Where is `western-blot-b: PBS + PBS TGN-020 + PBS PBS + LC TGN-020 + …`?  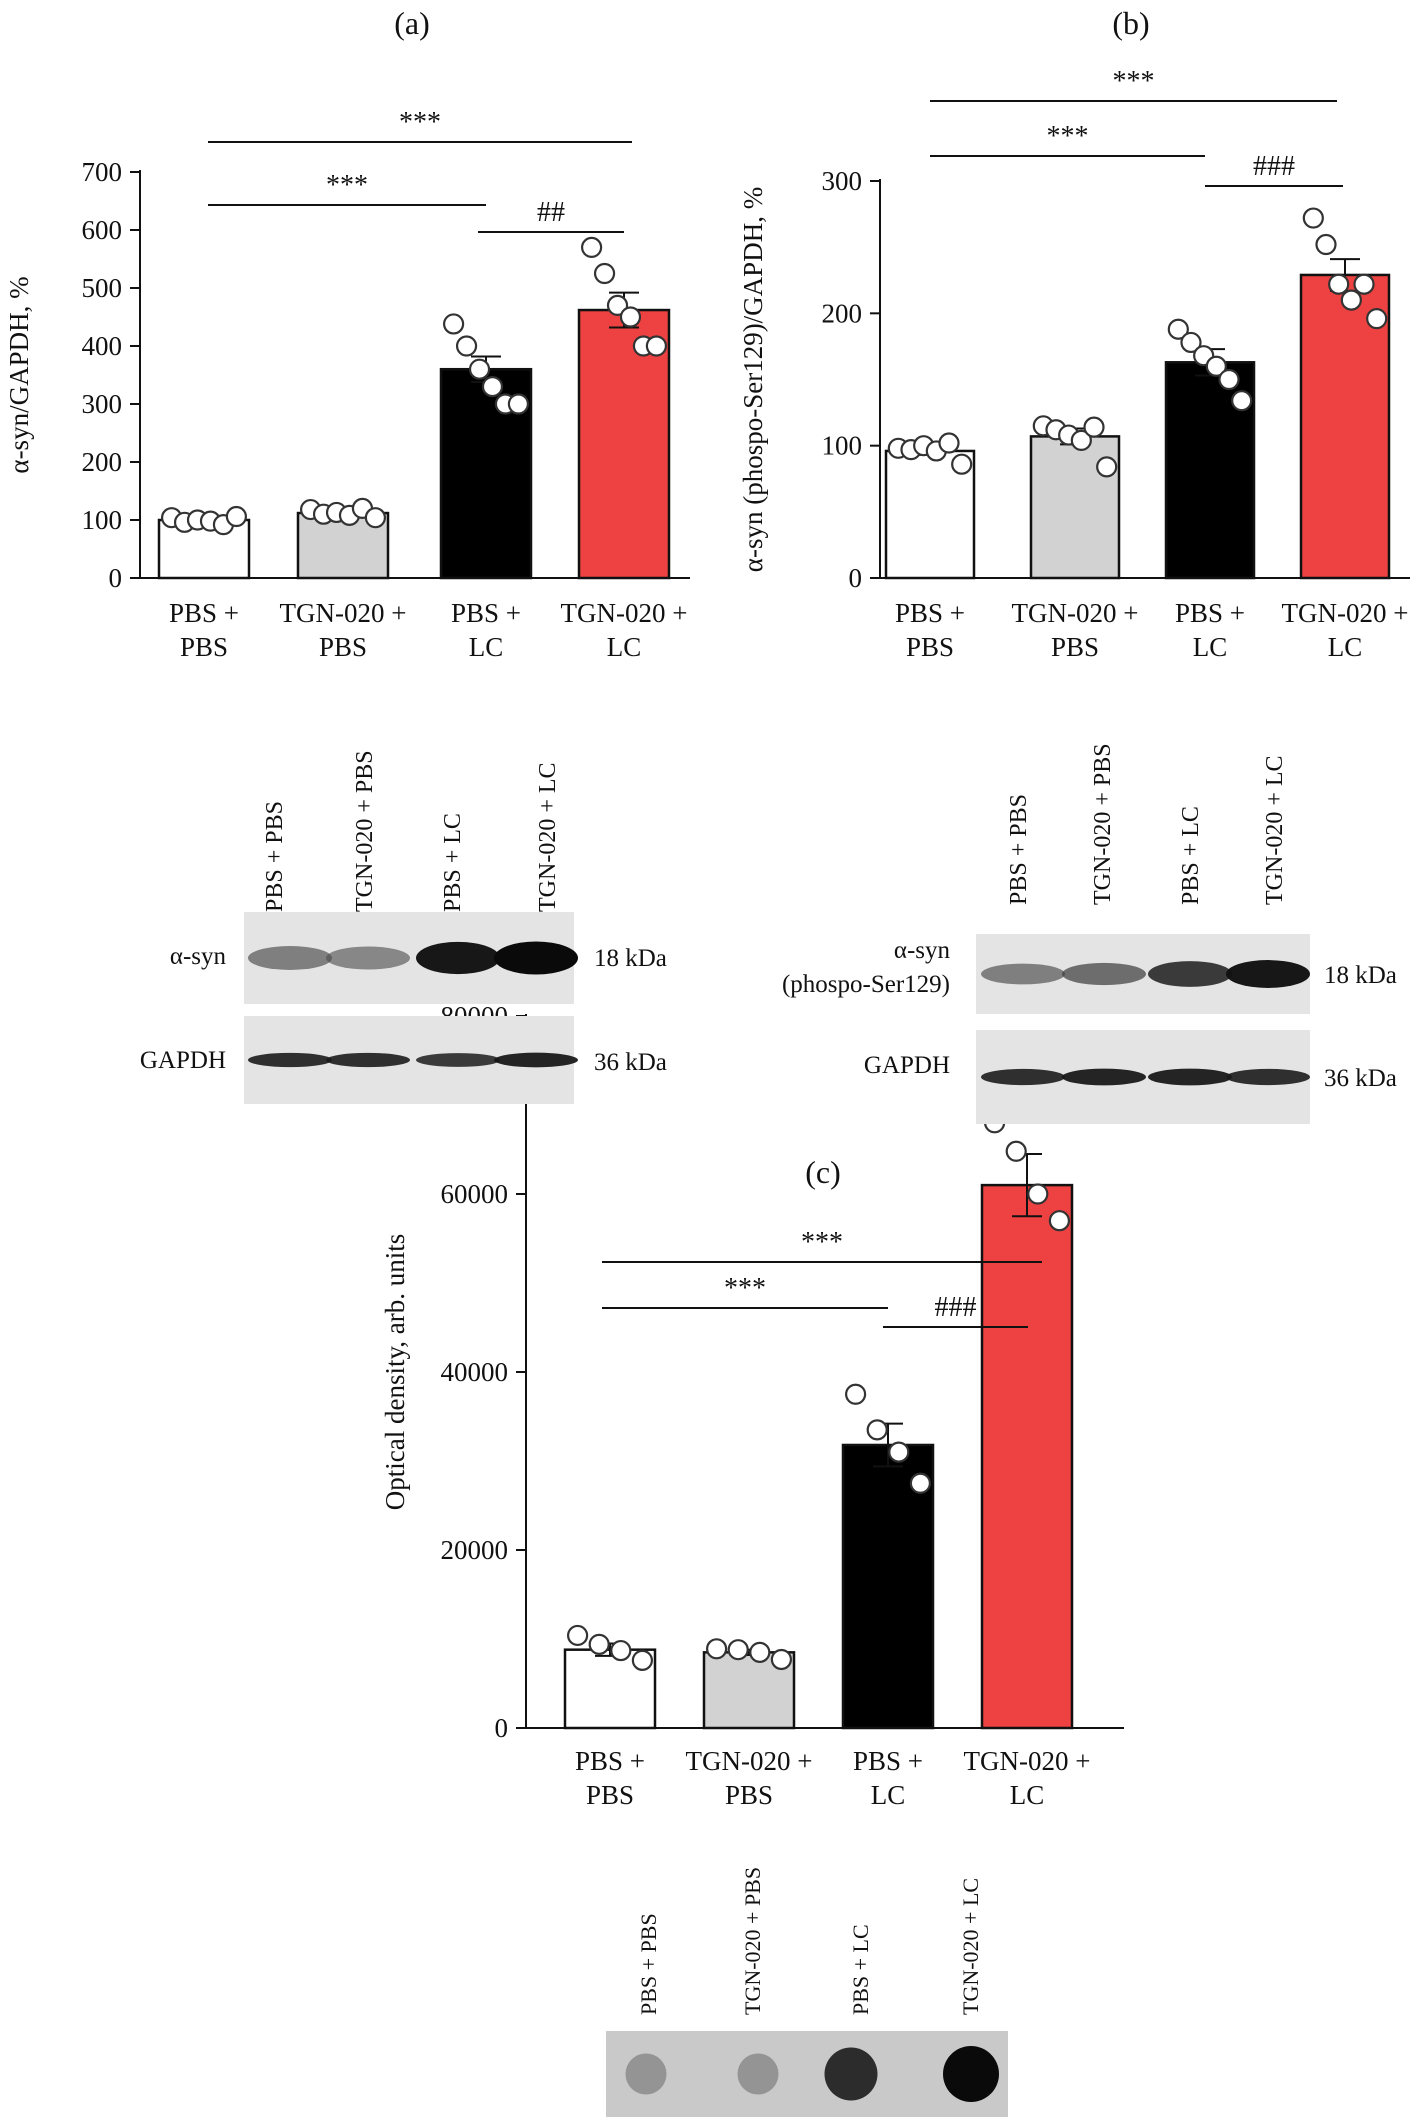 western-blot-b: PBS + PBS TGN-020 + PBS PBS + LC TGN-020 + … is located at coordinates (1089, 933).